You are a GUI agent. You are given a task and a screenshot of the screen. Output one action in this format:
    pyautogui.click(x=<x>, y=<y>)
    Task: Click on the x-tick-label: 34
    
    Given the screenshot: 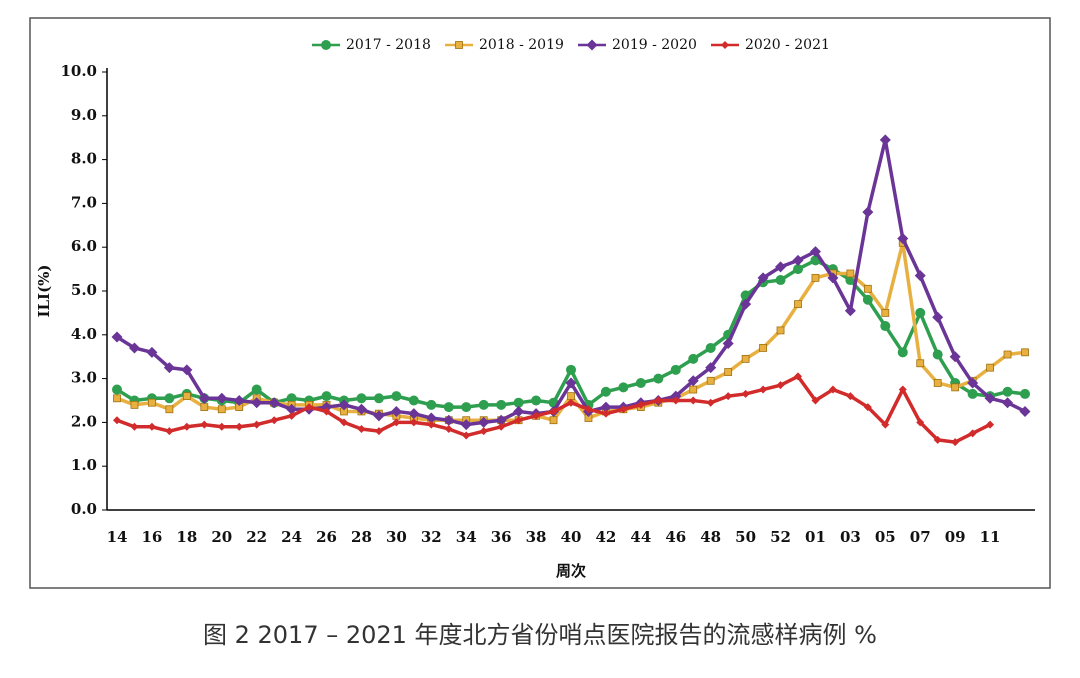 What is the action you would take?
    pyautogui.click(x=466, y=537)
    